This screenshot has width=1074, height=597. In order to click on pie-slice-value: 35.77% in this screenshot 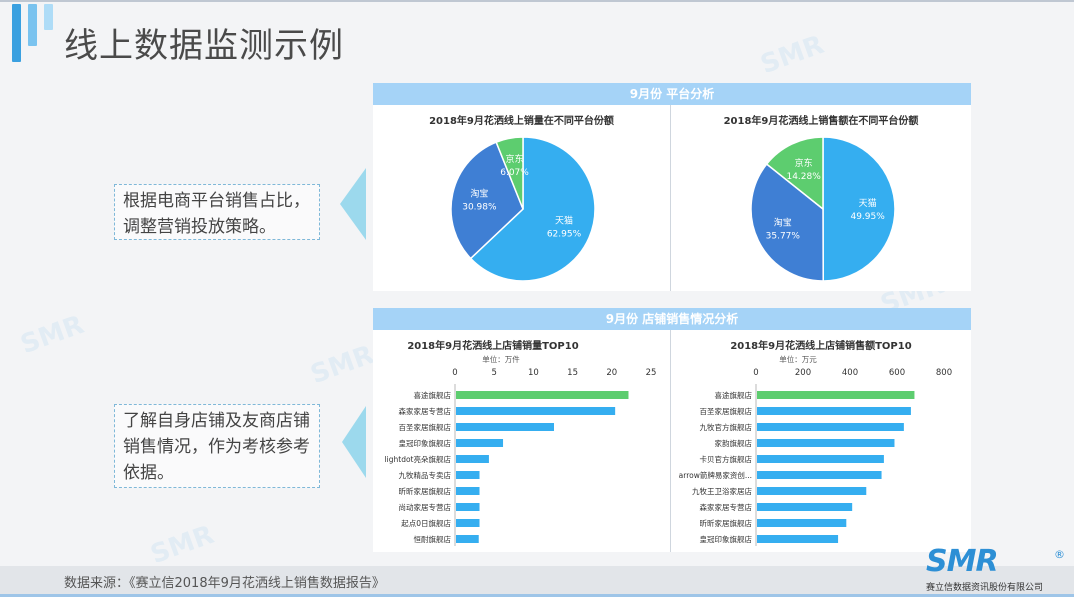, I will do `click(783, 236)`.